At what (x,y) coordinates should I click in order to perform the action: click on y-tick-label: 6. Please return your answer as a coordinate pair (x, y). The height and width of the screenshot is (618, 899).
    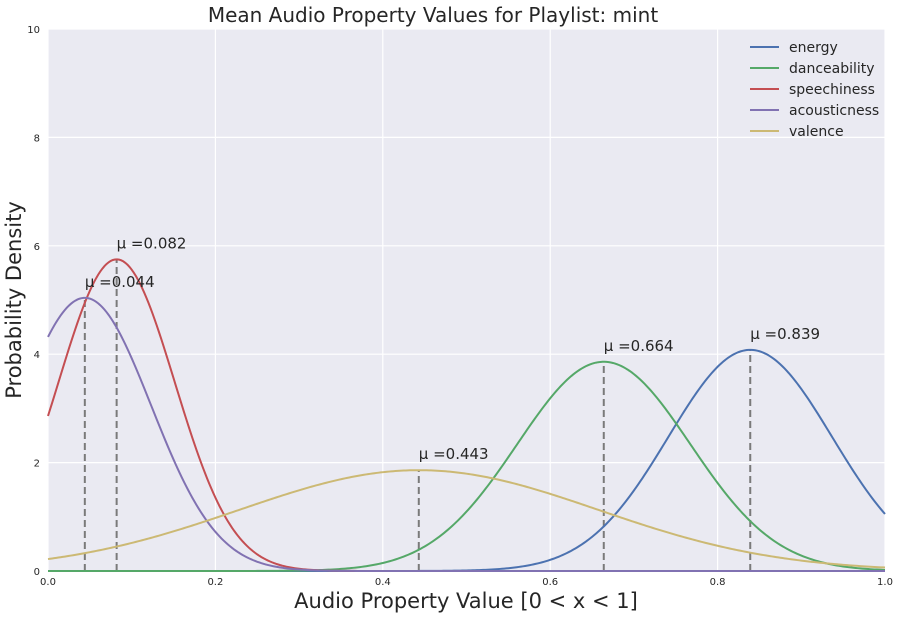
    Looking at the image, I should click on (37, 247).